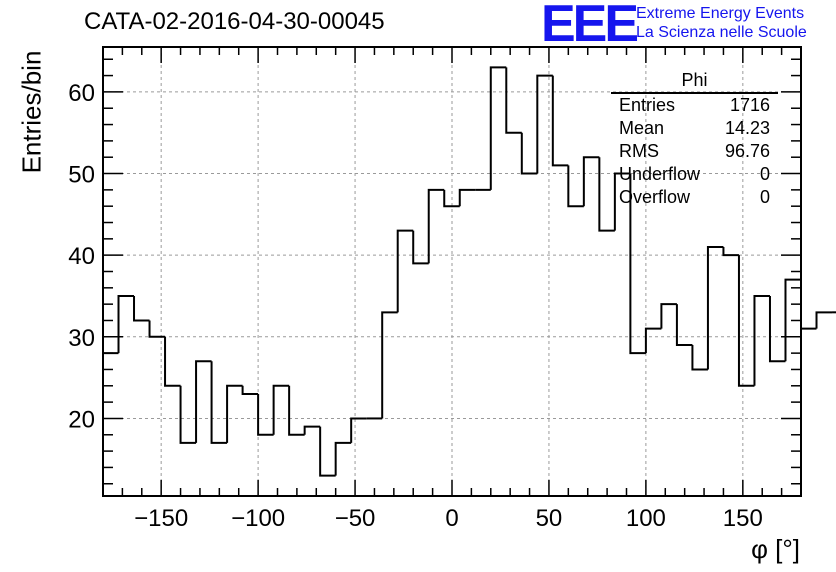 Image resolution: width=836 pixels, height=572 pixels. Describe the element at coordinates (642, 128) in the screenshot. I see `stats-label: Mean` at that location.